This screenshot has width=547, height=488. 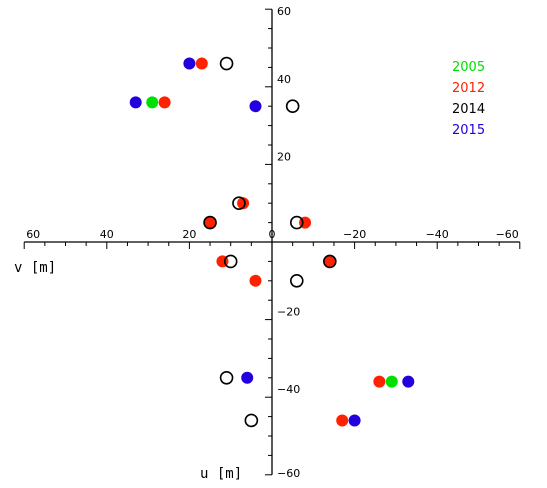 What do you see at coordinates (189, 234) in the screenshot?
I see `x-tick-label: 20` at bounding box center [189, 234].